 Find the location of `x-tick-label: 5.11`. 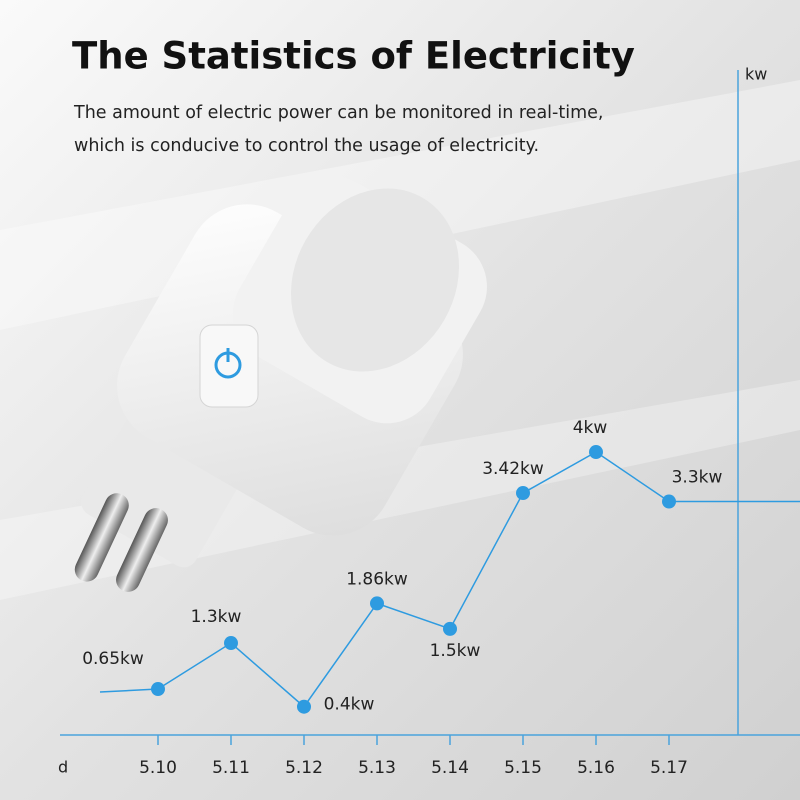

x-tick-label: 5.11 is located at coordinates (231, 768).